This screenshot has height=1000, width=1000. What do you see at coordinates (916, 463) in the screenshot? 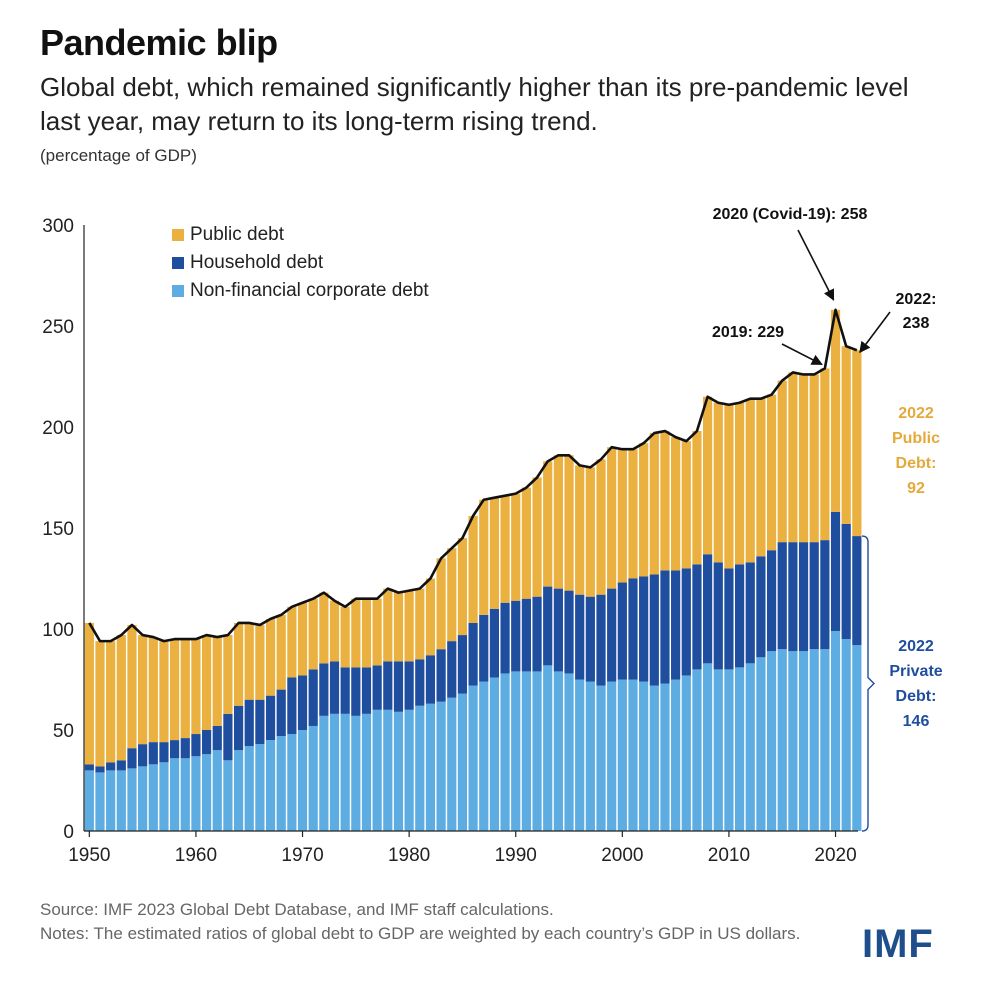
I see `public-debt-label: Debt:` at bounding box center [916, 463].